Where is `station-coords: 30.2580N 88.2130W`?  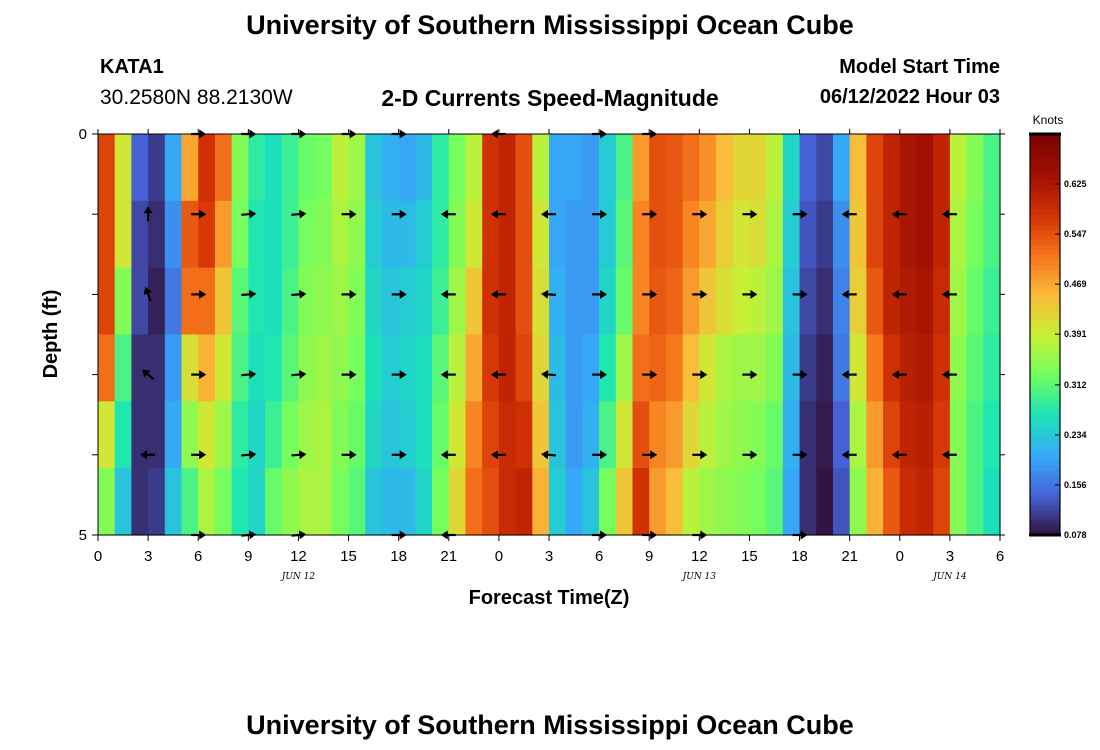
station-coords: 30.2580N 88.2130W is located at coordinates (196, 97).